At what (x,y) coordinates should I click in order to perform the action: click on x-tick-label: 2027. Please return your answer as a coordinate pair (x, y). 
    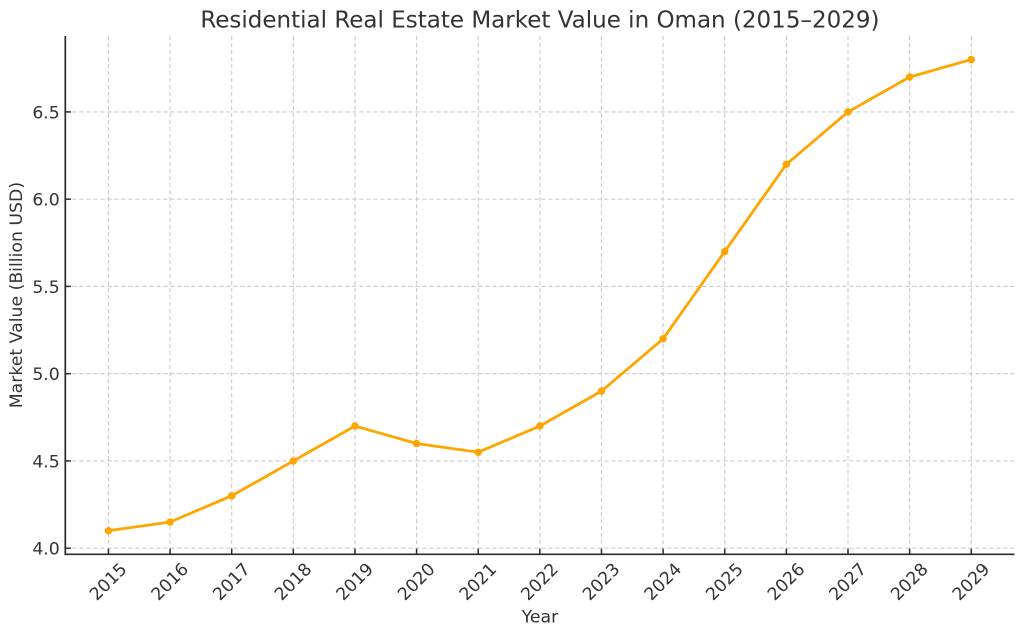
    Looking at the image, I should click on (848, 582).